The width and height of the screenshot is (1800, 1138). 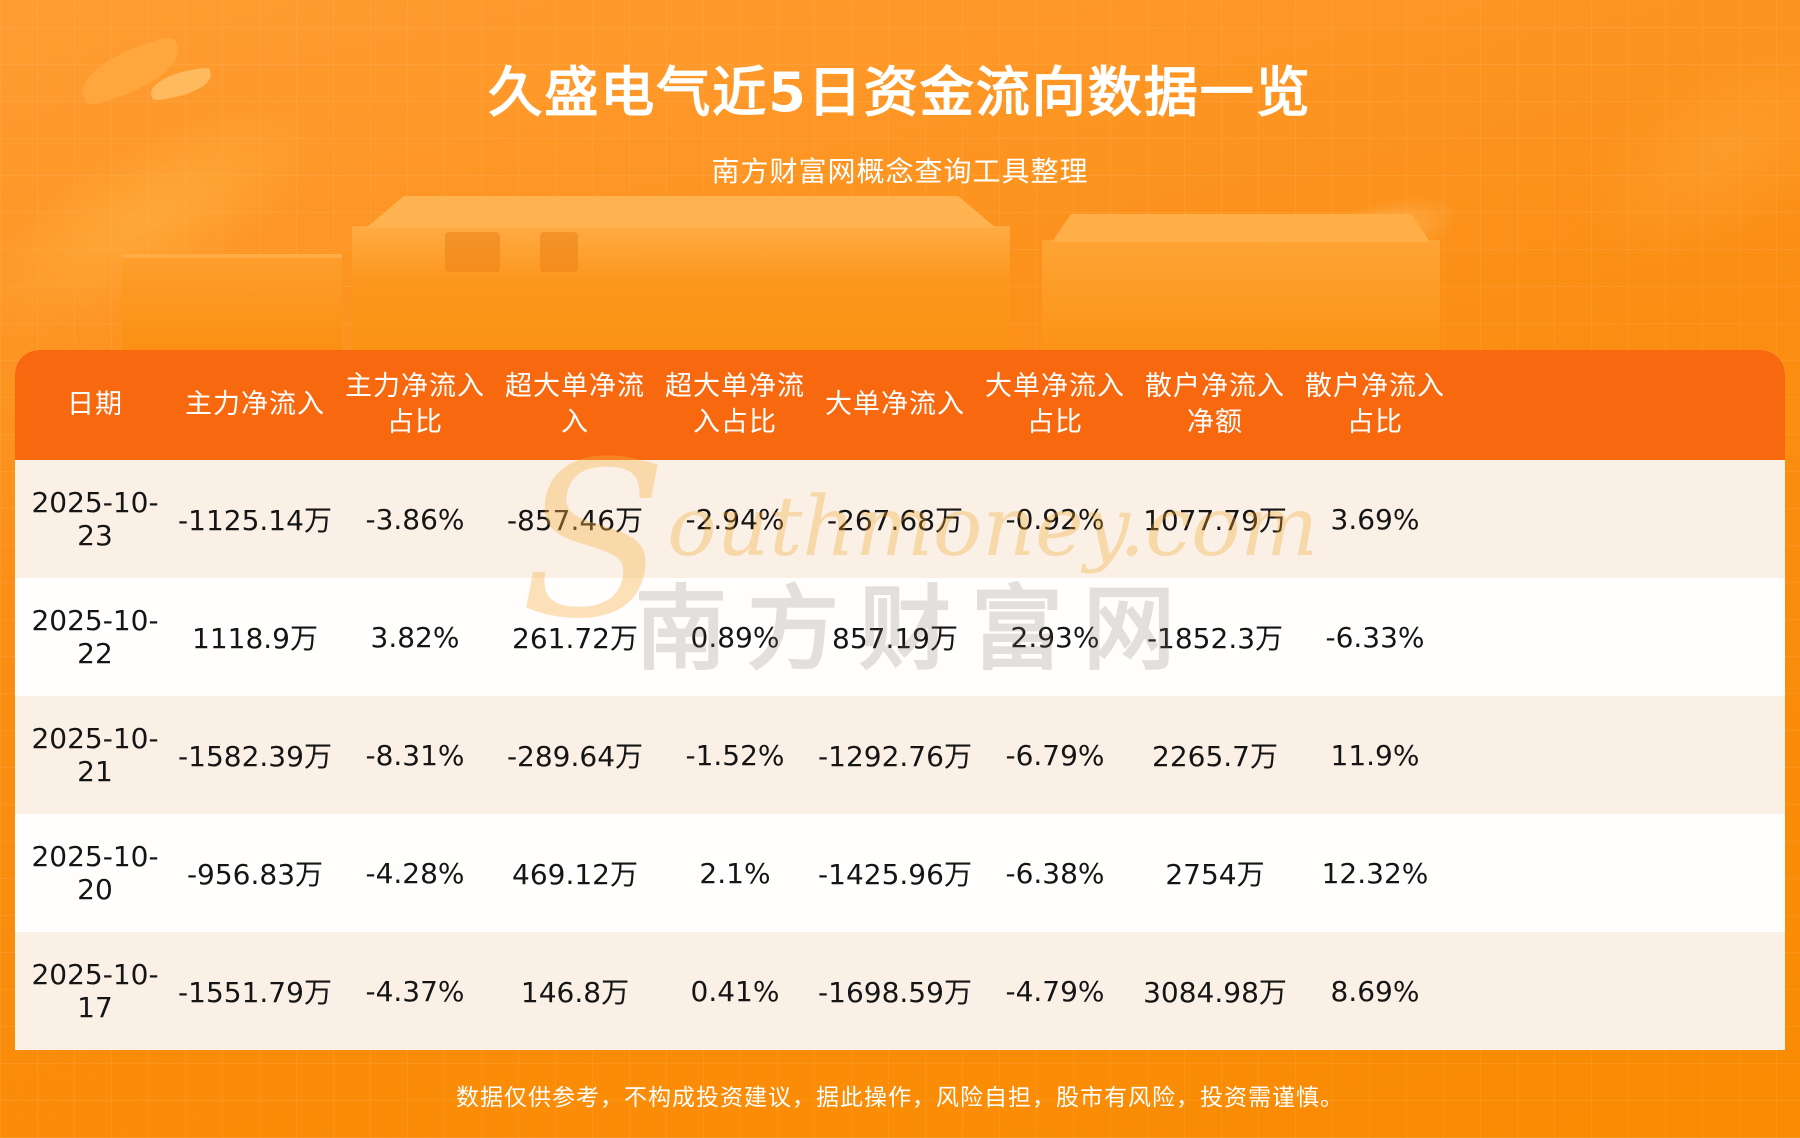 I want to click on value-cell: -4.28%, so click(x=415, y=873).